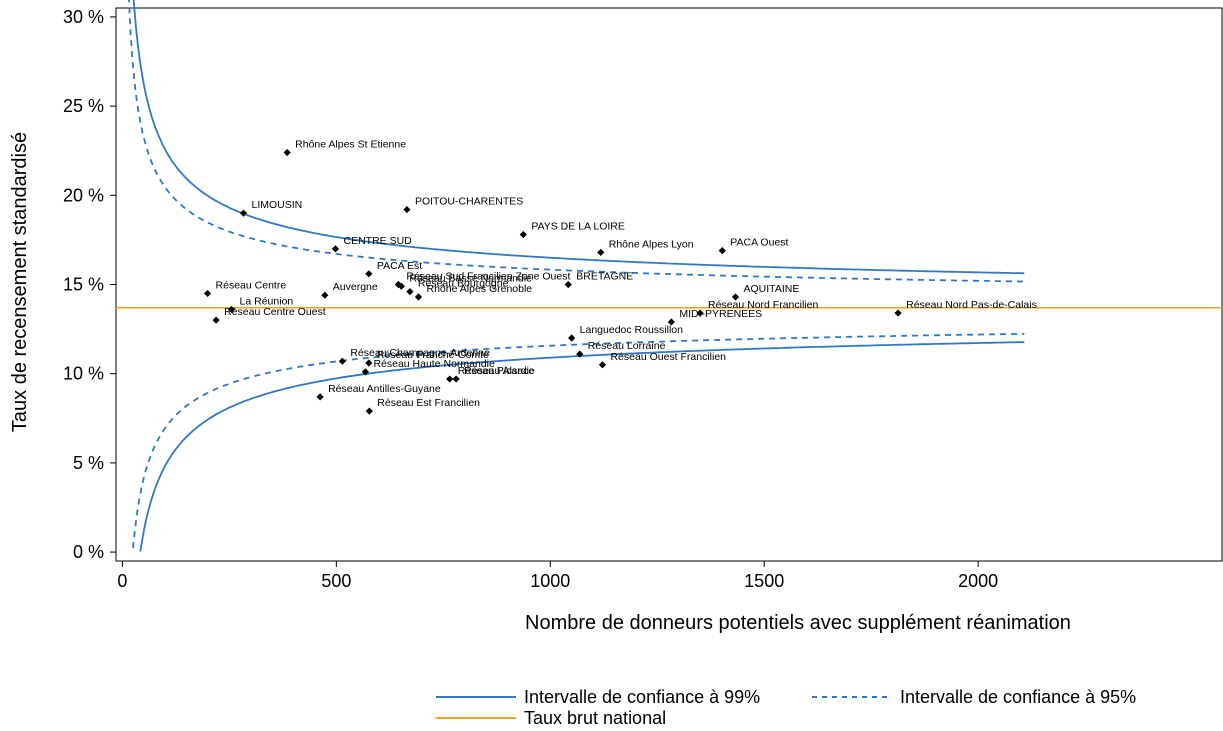  Describe the element at coordinates (350, 144) in the screenshot. I see `data-point-label: Rhône Alpes St Etienne` at that location.